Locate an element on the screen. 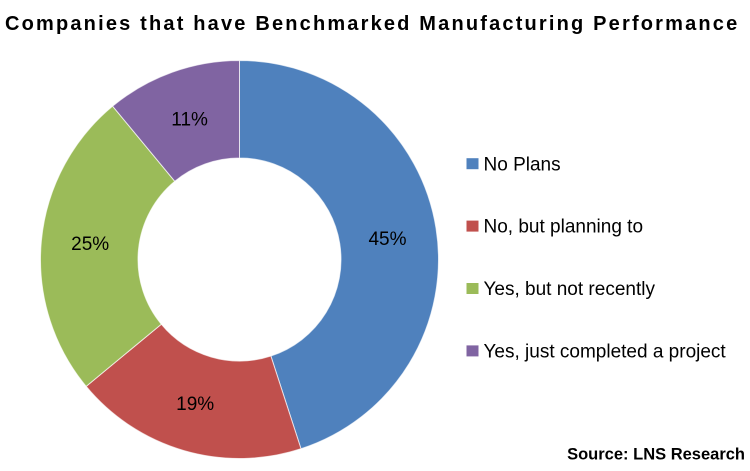 This screenshot has height=471, width=750. svg-text: 11% is located at coordinates (189, 120).